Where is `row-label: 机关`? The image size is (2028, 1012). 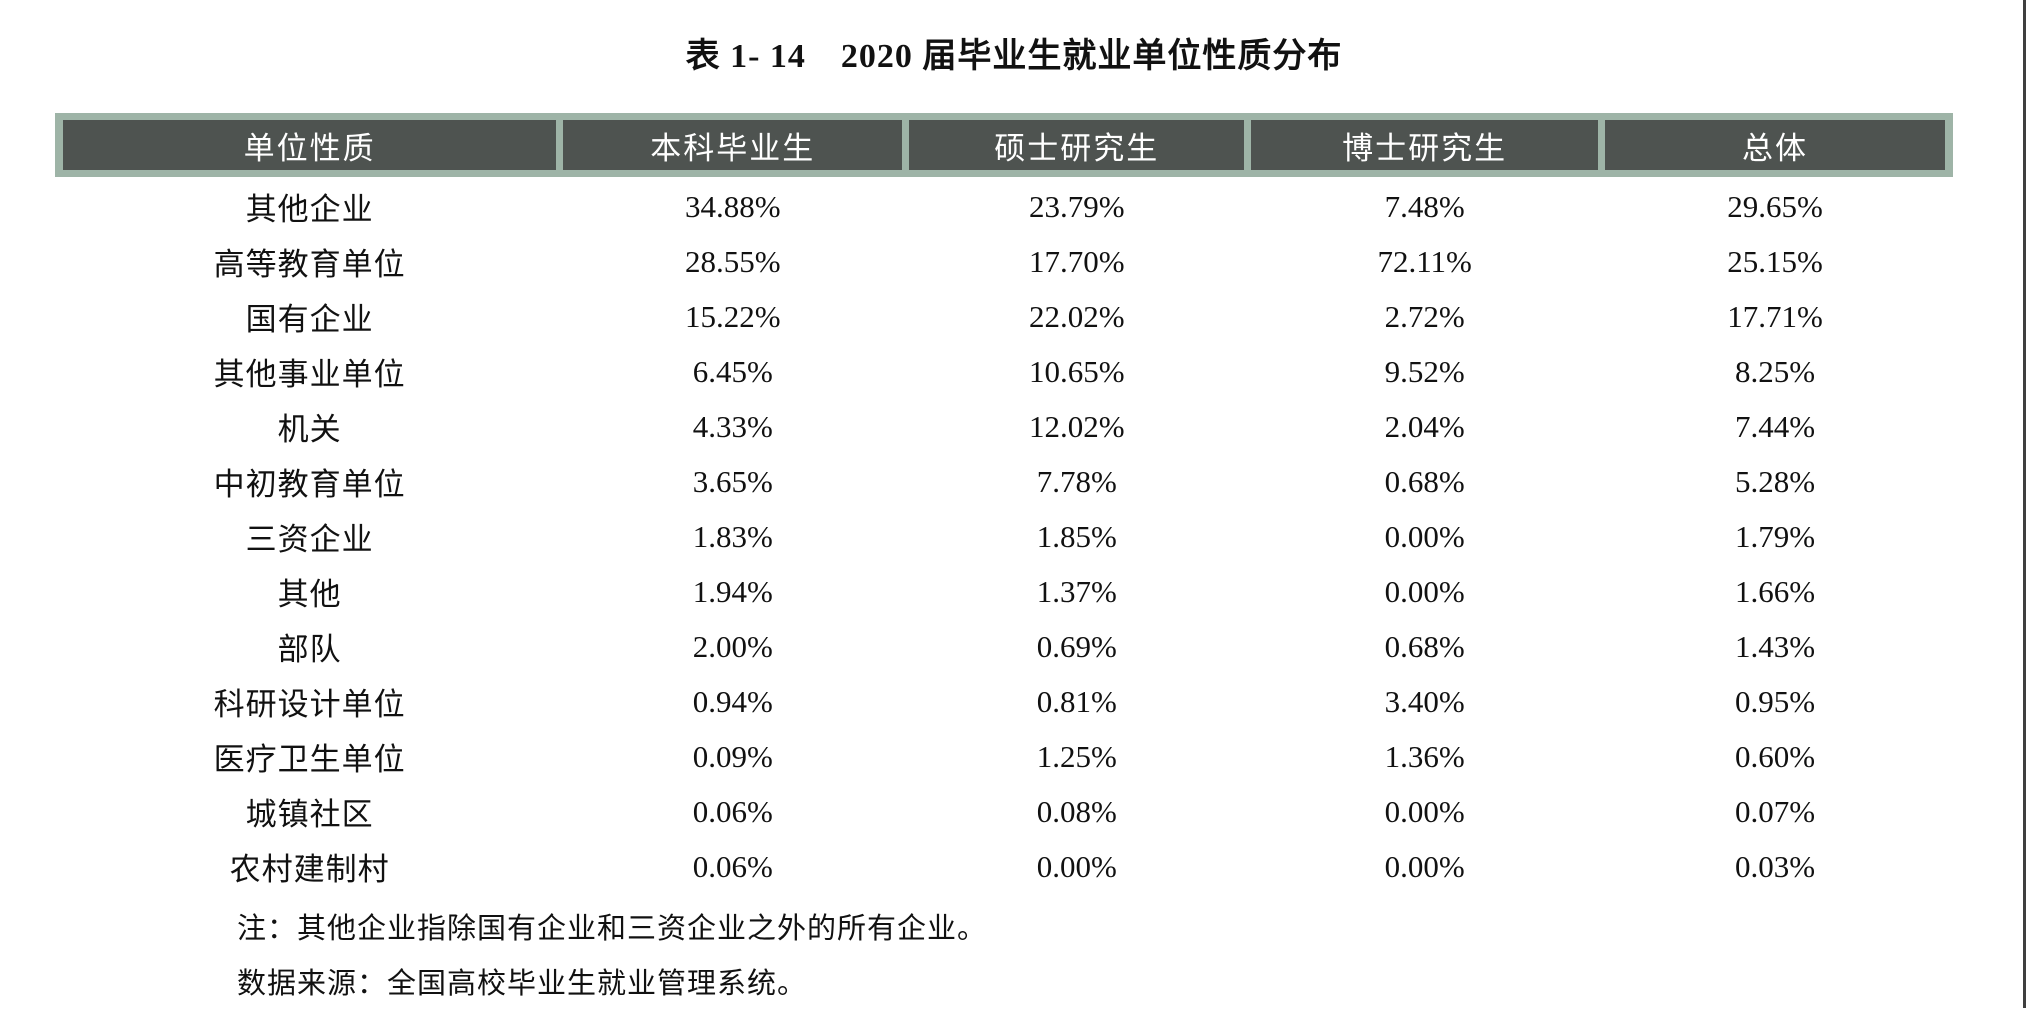 row-label: 机关 is located at coordinates (309, 429).